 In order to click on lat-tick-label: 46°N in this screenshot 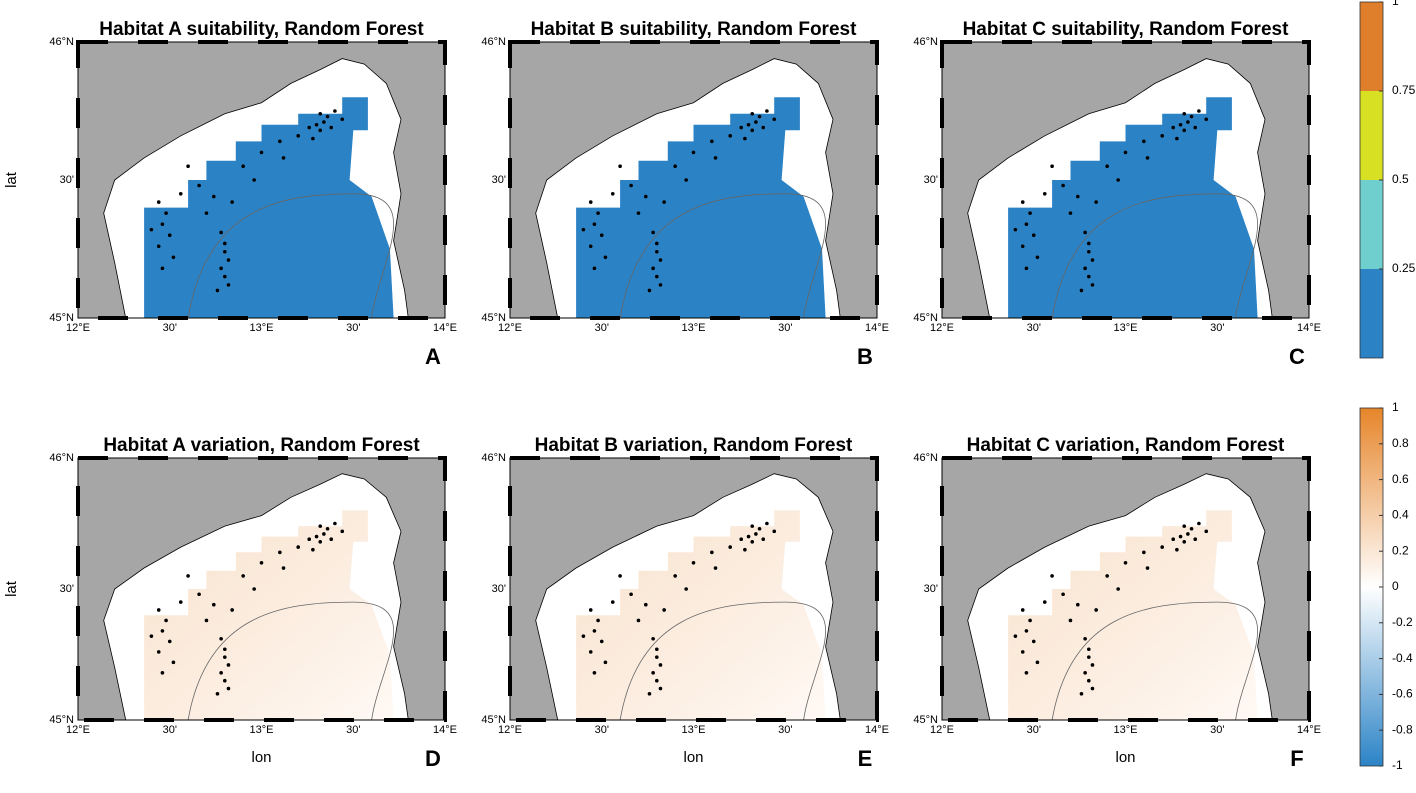, I will do `click(61, 42)`.